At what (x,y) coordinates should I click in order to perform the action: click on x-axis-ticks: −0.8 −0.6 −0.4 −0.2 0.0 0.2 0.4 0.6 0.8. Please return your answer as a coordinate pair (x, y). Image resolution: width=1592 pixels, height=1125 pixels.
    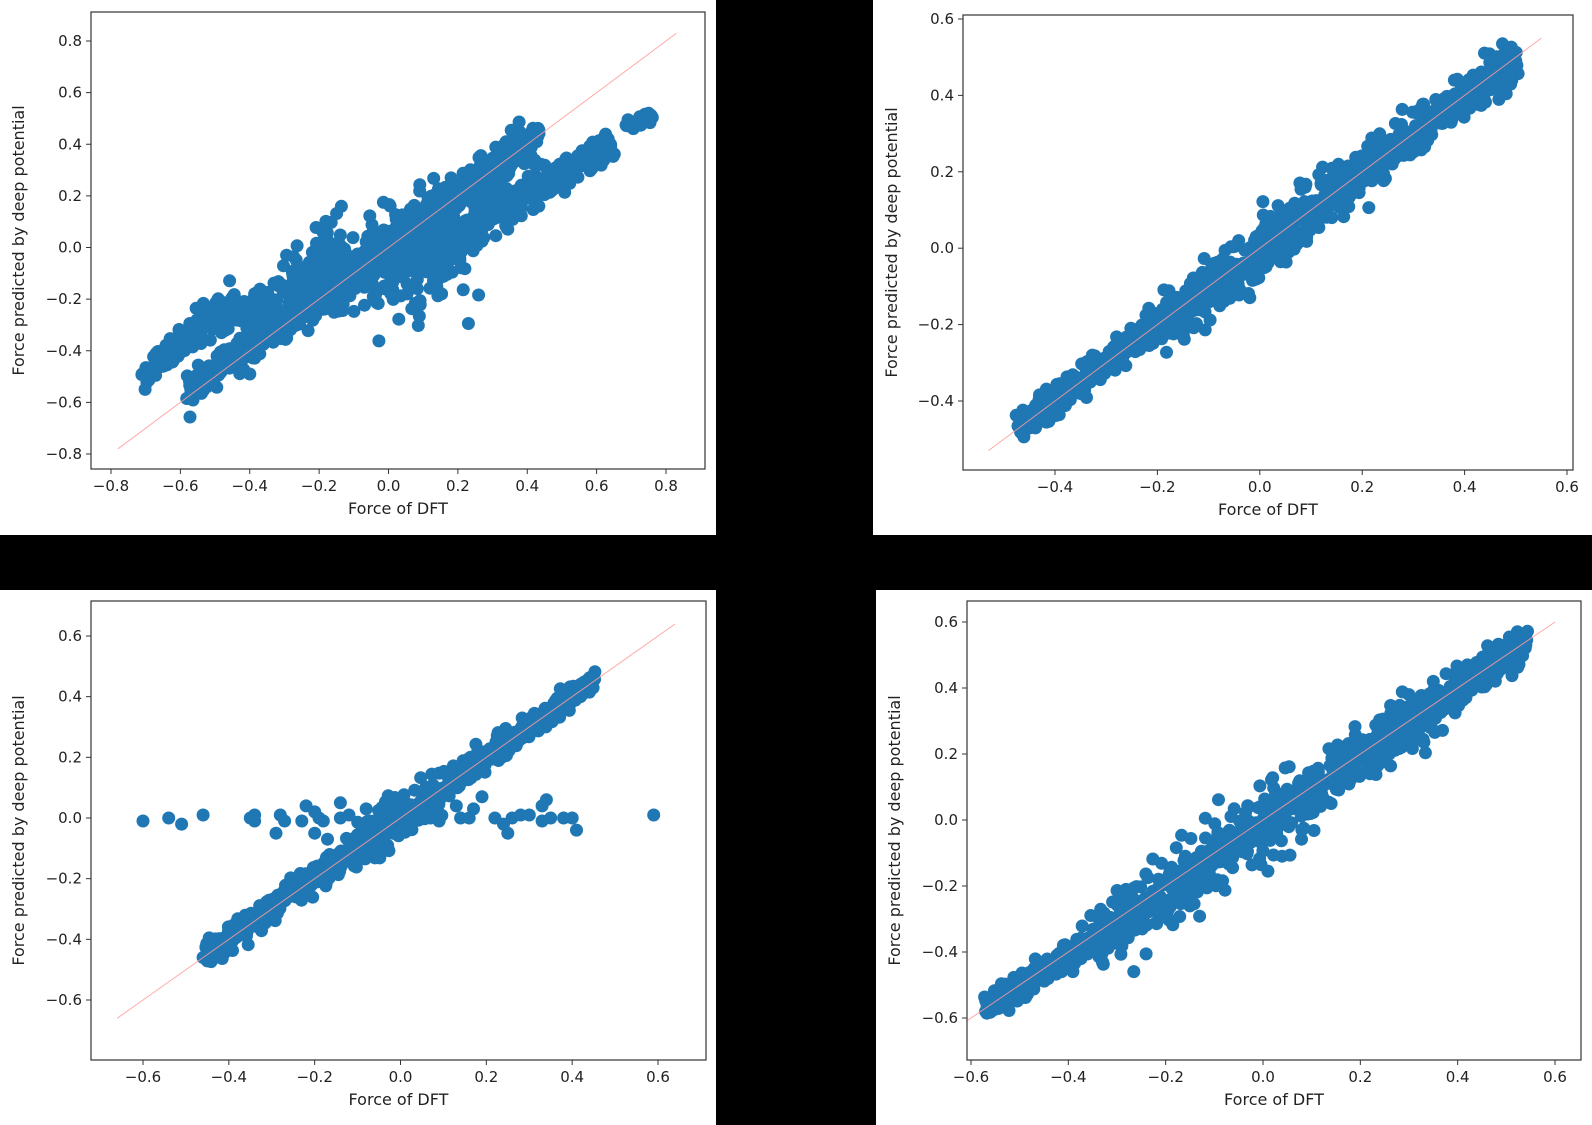
    Looking at the image, I should click on (385, 482).